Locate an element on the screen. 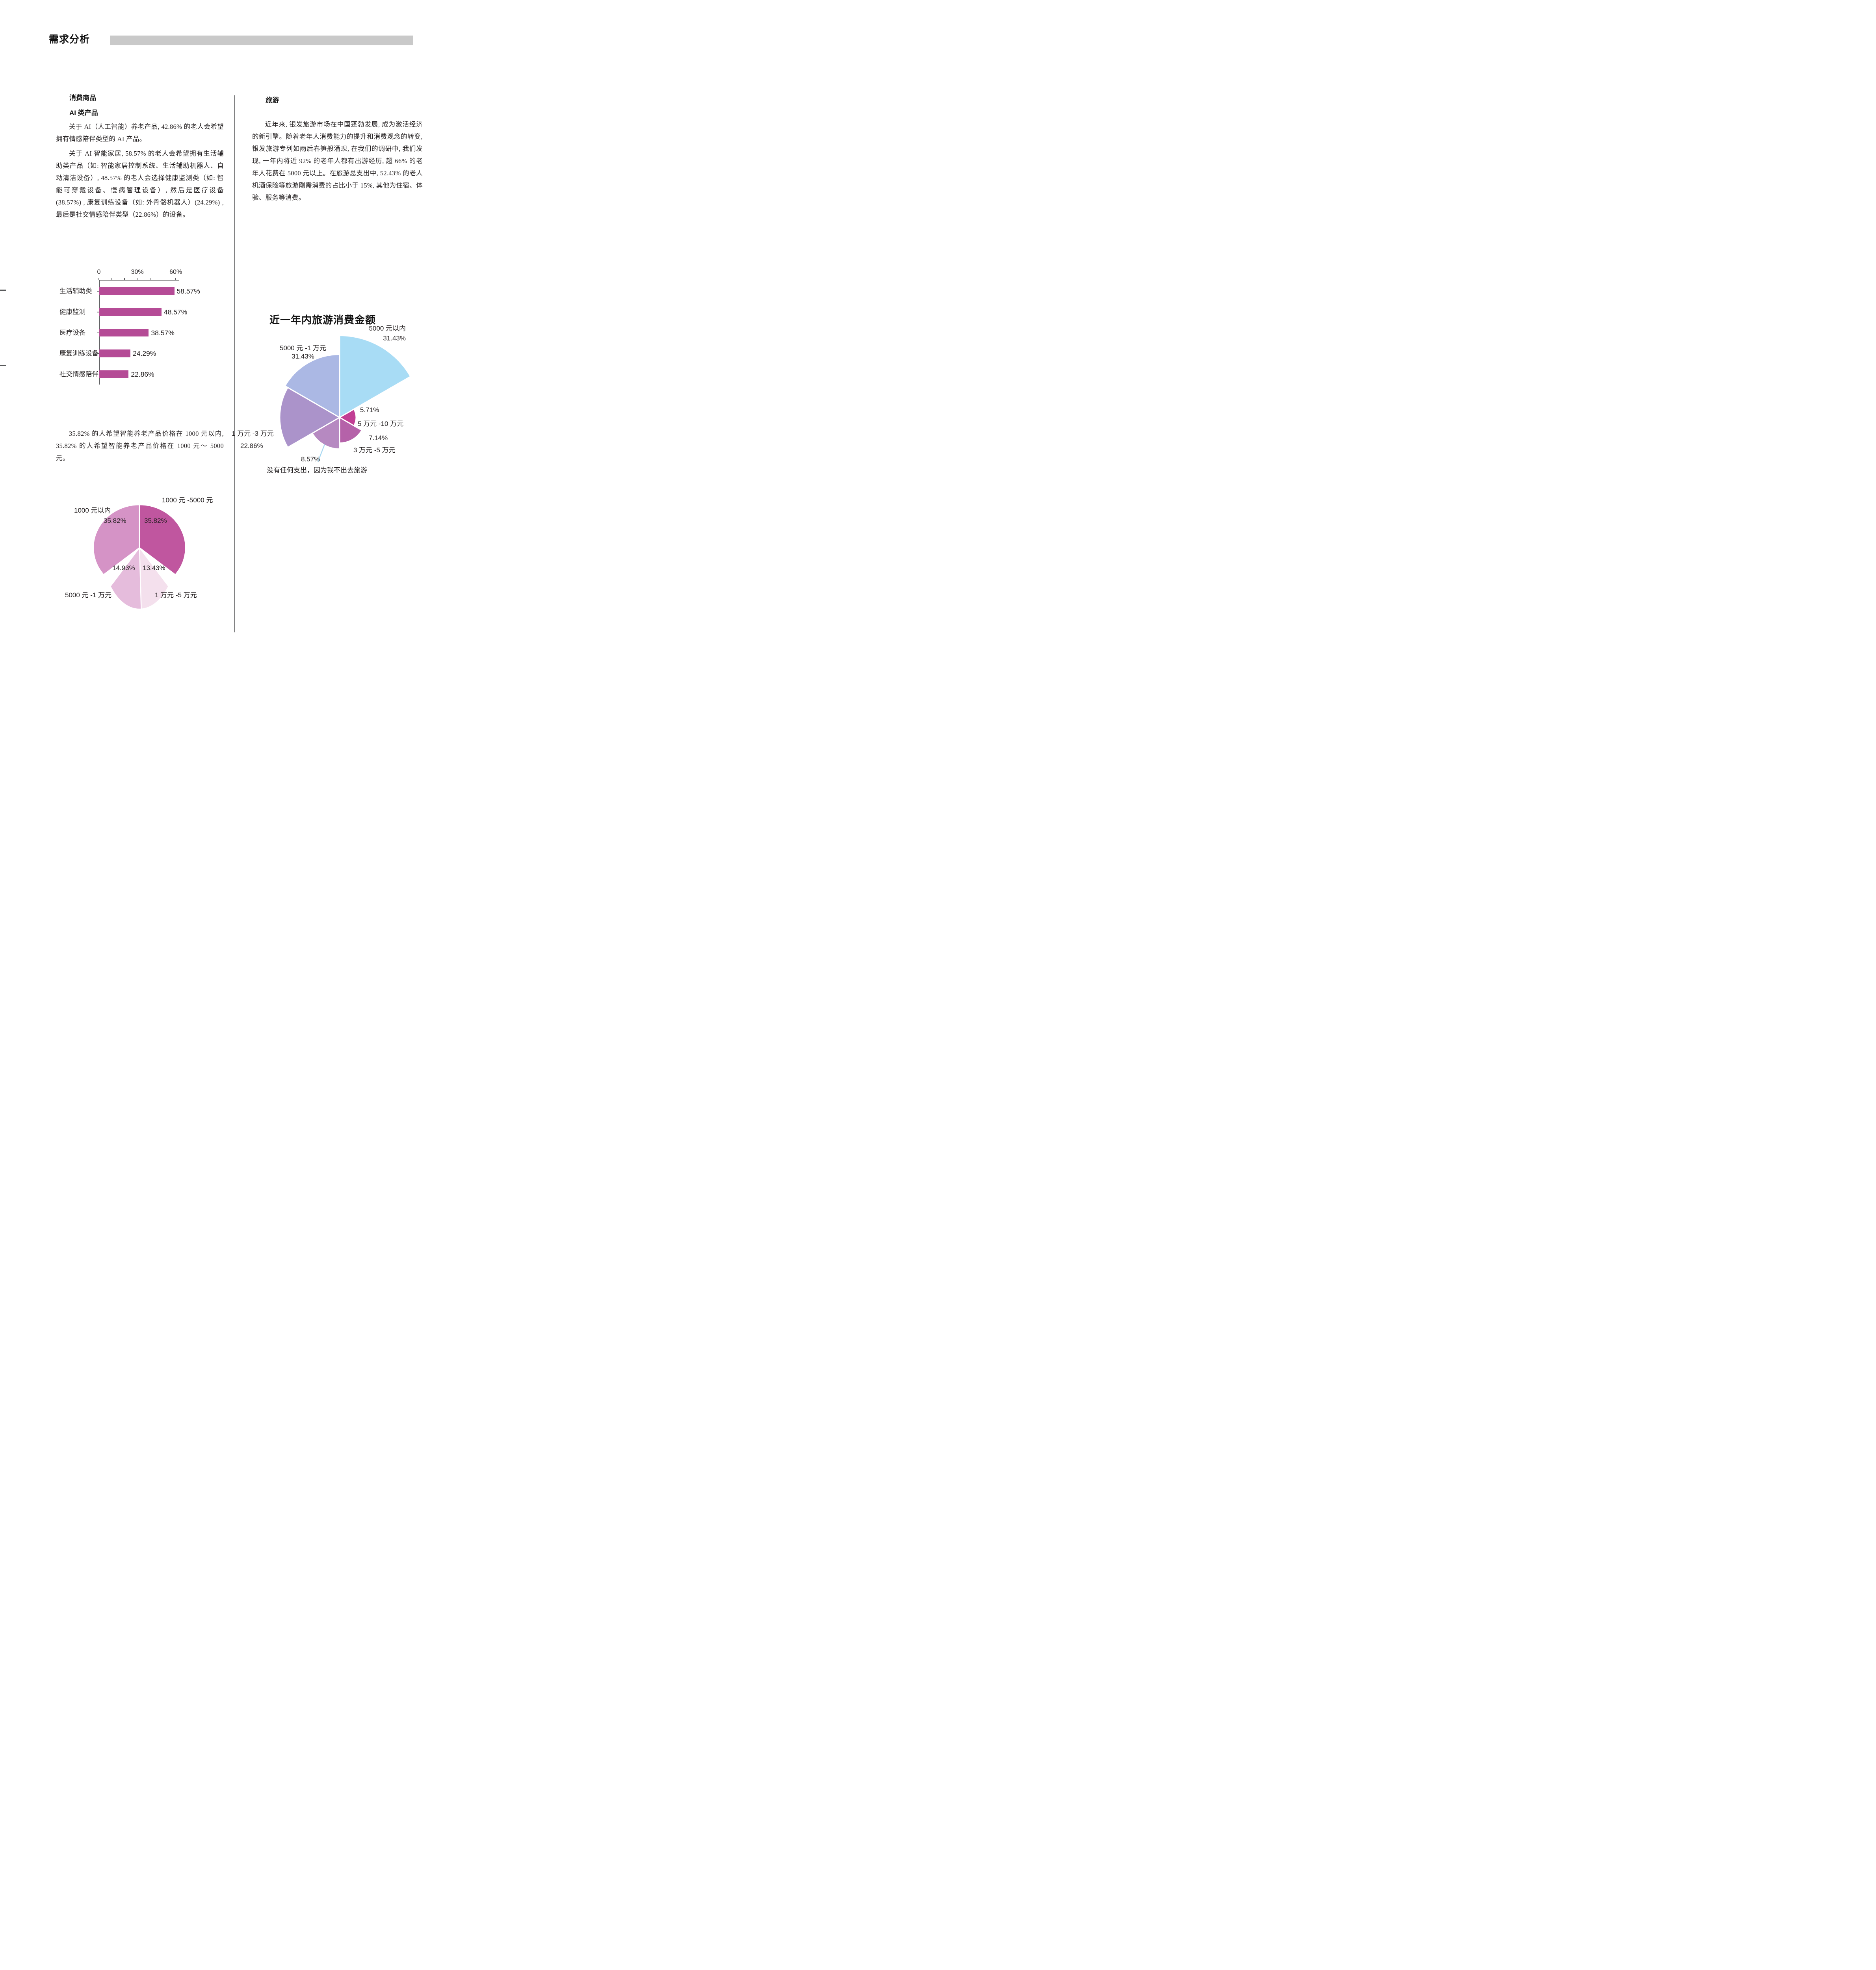 The height and width of the screenshot is (1970, 1876). pie-value-10k-50k: 13.43% is located at coordinates (154, 568).